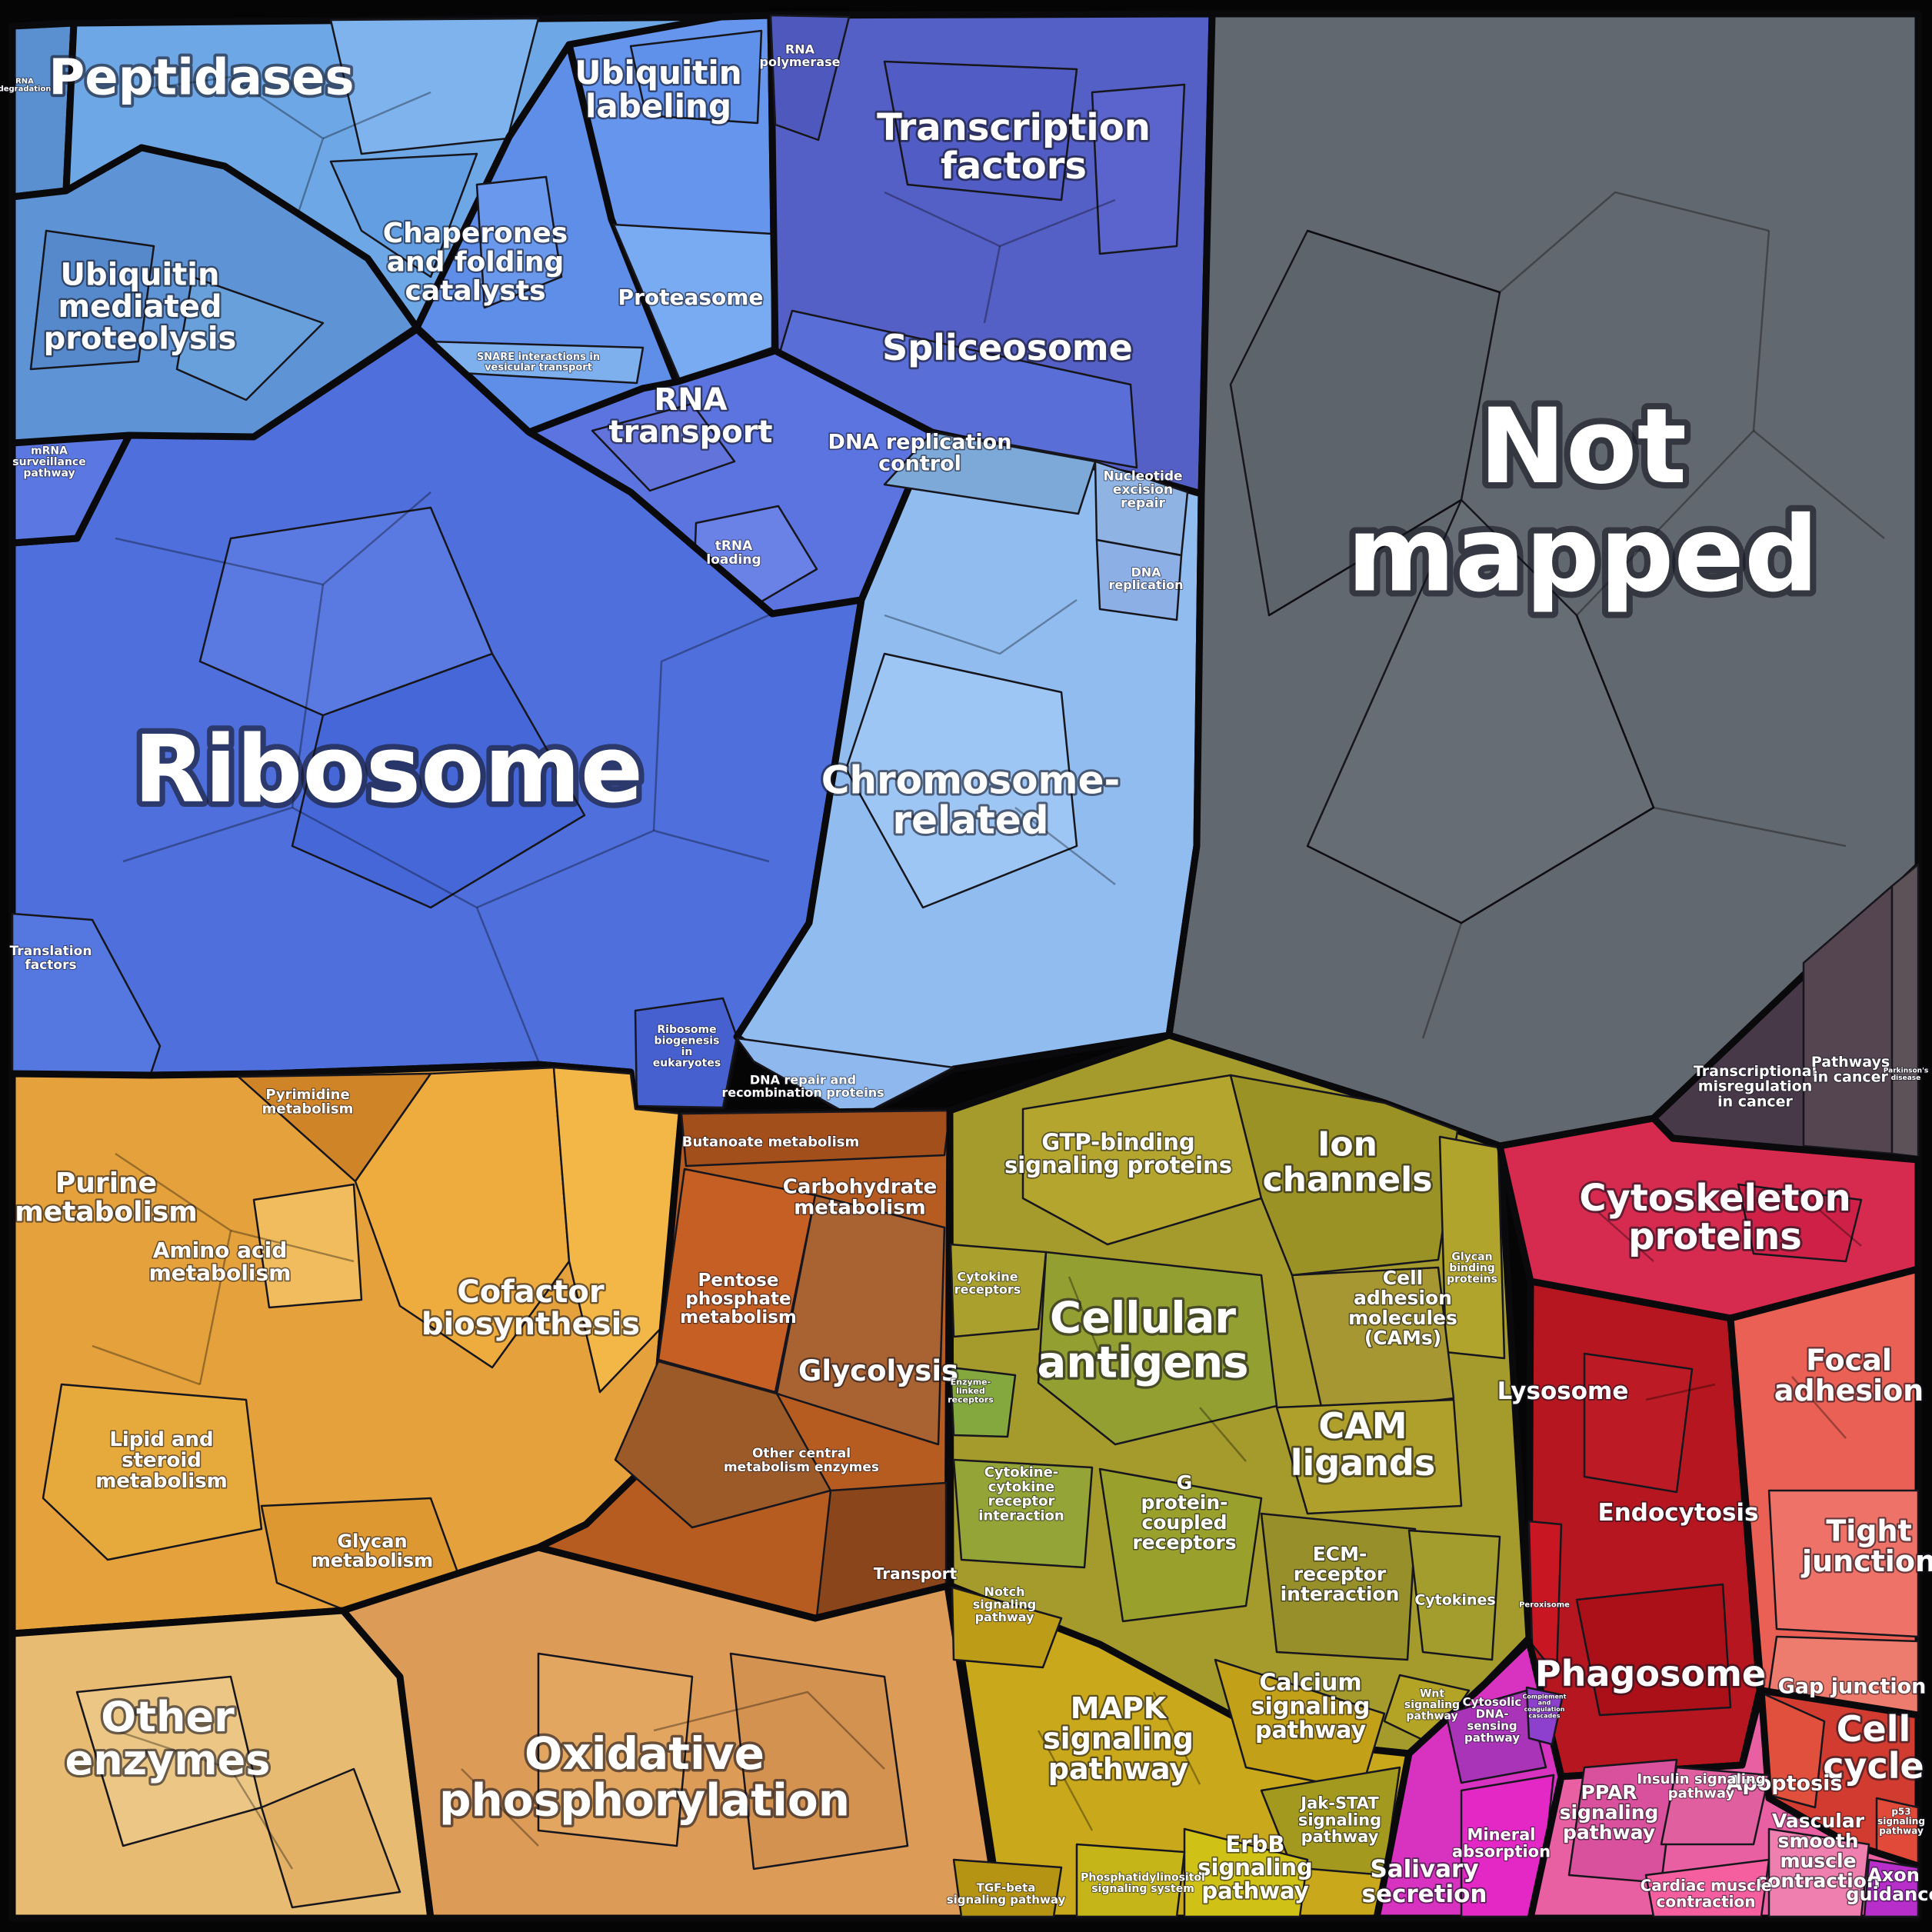 This screenshot has width=1932, height=1932. What do you see at coordinates (1563, 1391) in the screenshot?
I see `label-lysosome: Lysosome` at bounding box center [1563, 1391].